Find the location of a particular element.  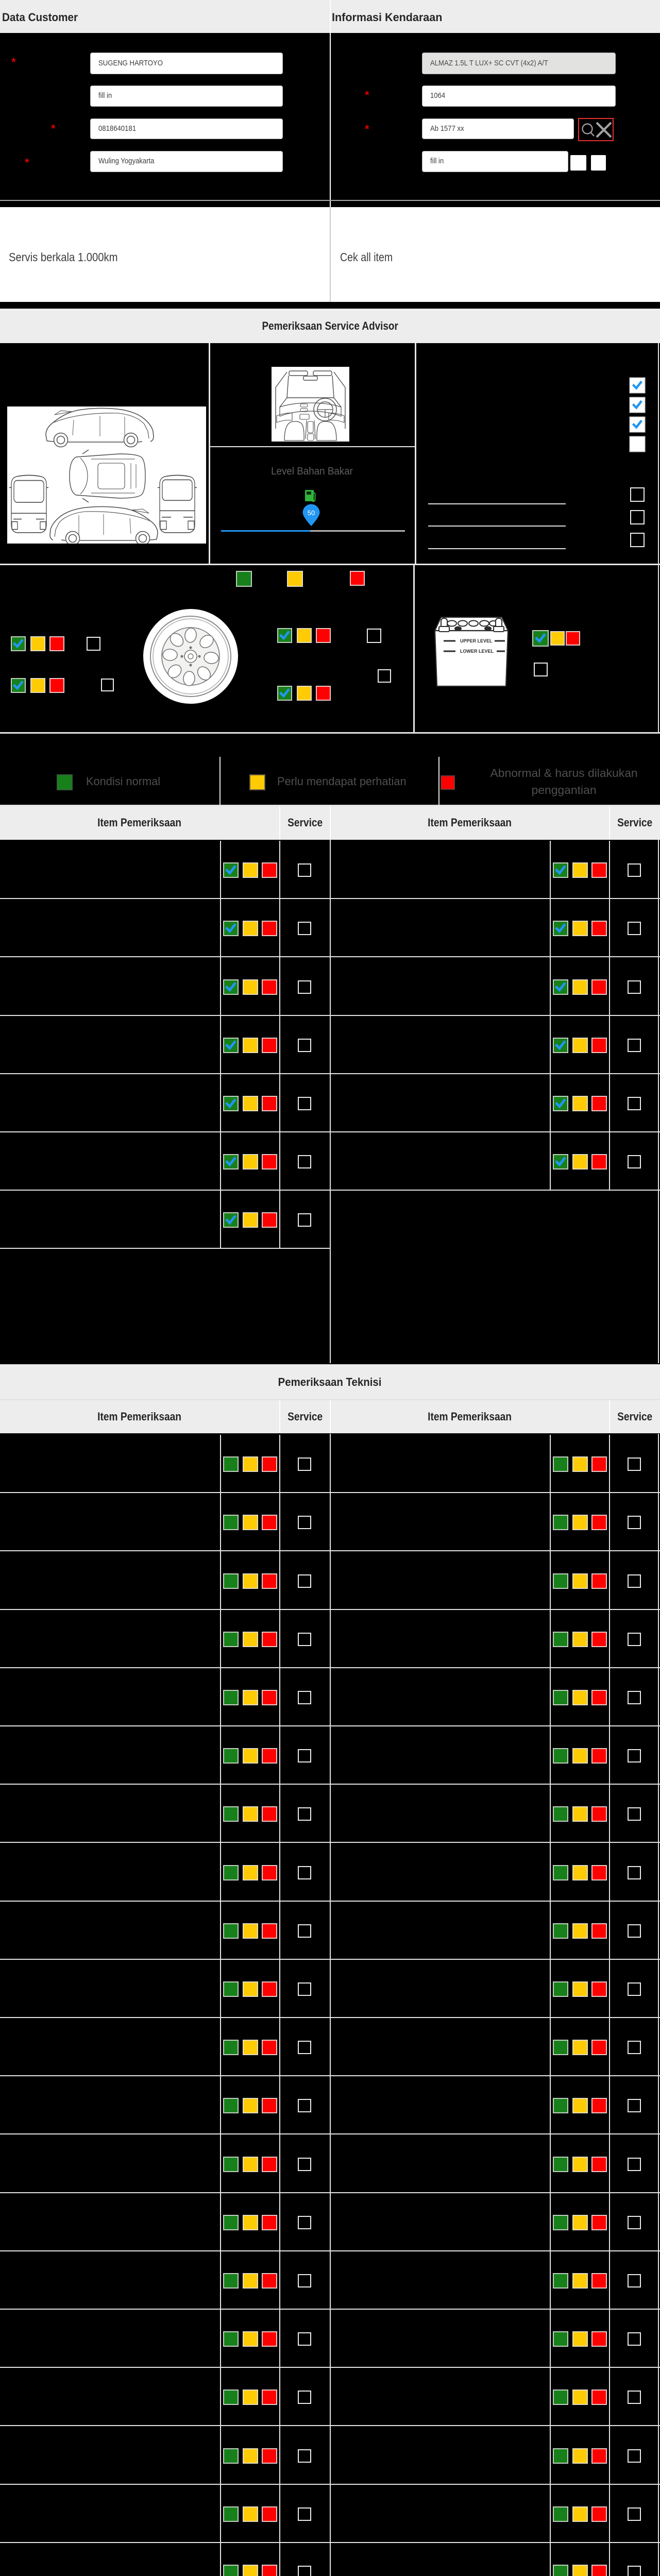

svg-text: UPPER LEVEL is located at coordinates (477, 640).